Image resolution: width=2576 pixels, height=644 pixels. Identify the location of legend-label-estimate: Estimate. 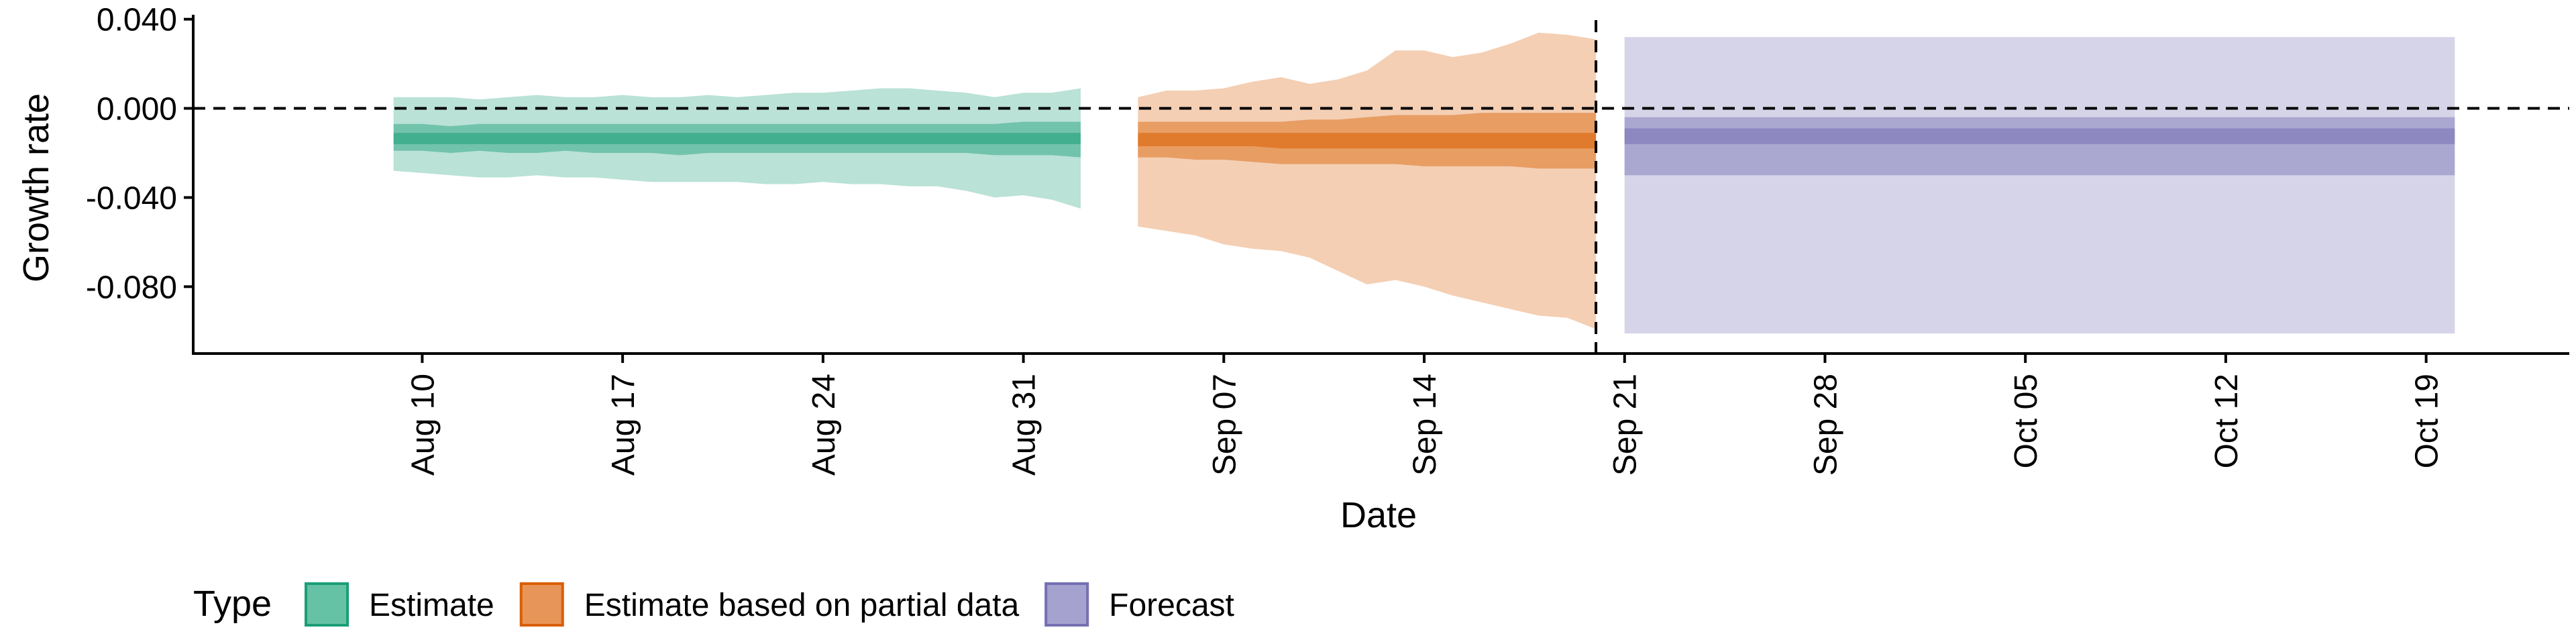
(431, 605).